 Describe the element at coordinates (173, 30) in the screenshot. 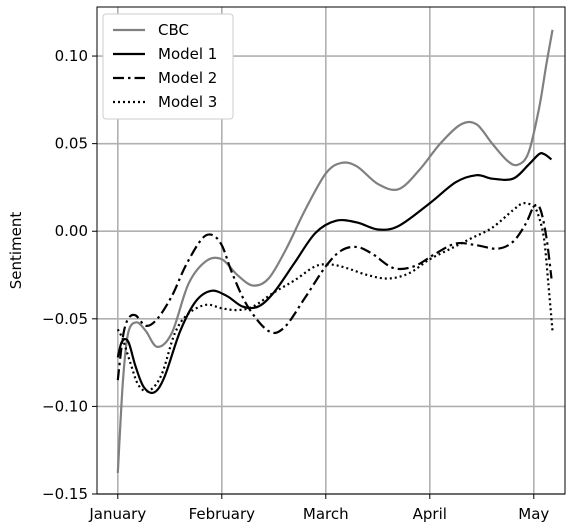

I see `legend-label: CBC` at that location.